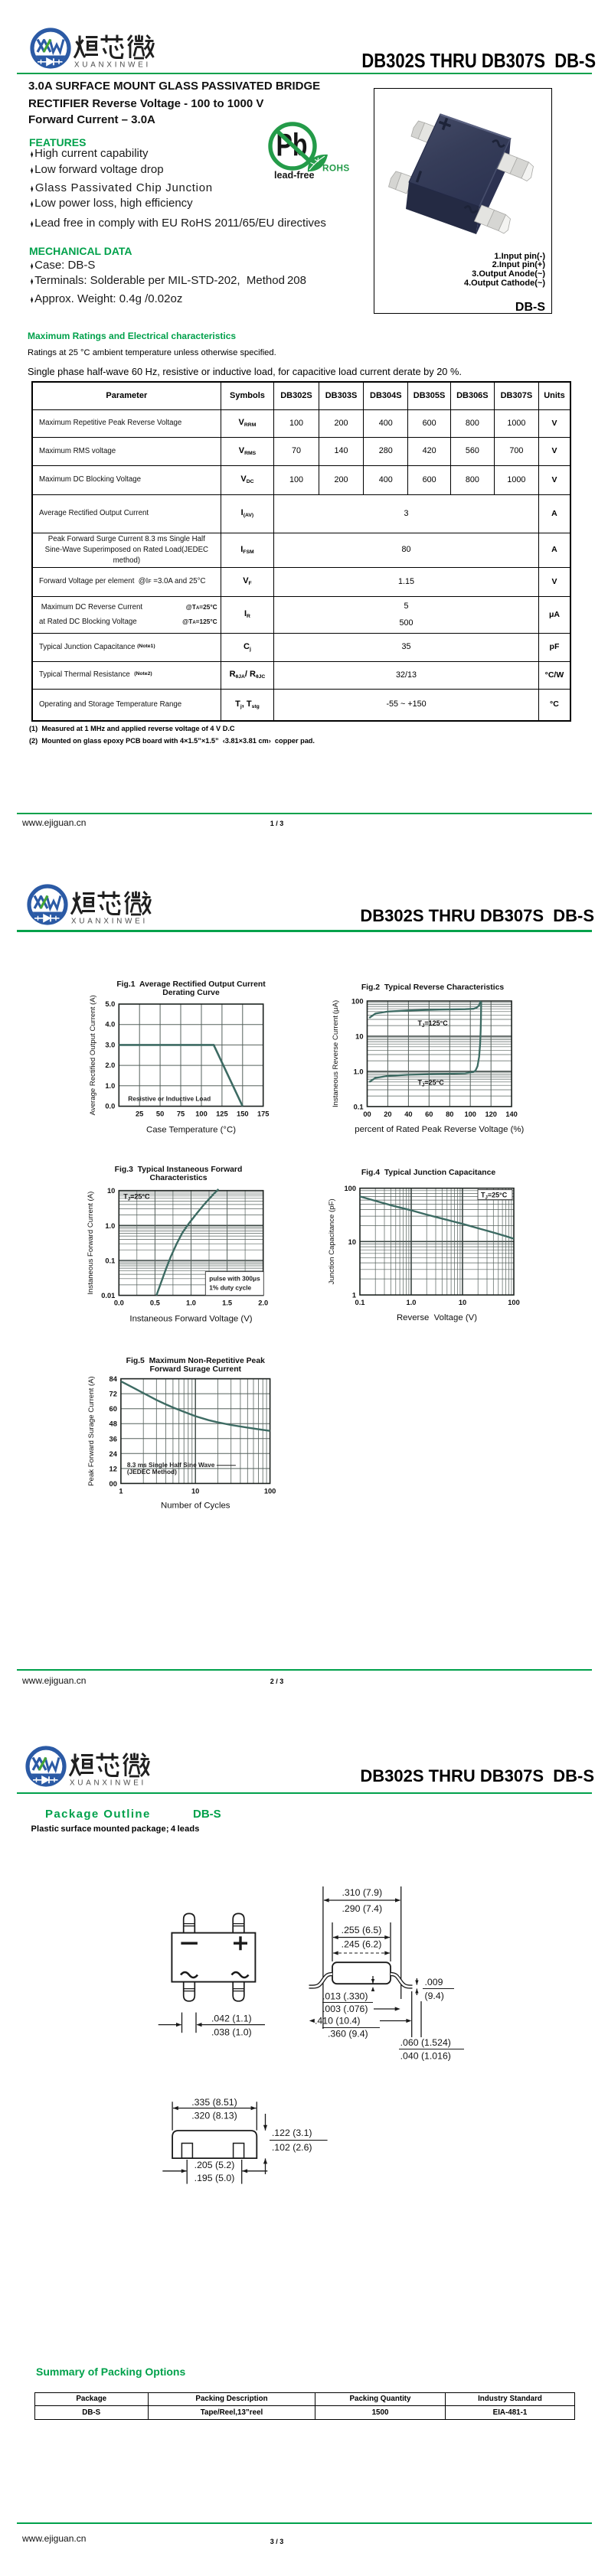 The image size is (608, 2576). What do you see at coordinates (93, 1055) in the screenshot?
I see `svg-text:Average Rectified Output Curre: Average Rectified Output Current (A)` at bounding box center [93, 1055].